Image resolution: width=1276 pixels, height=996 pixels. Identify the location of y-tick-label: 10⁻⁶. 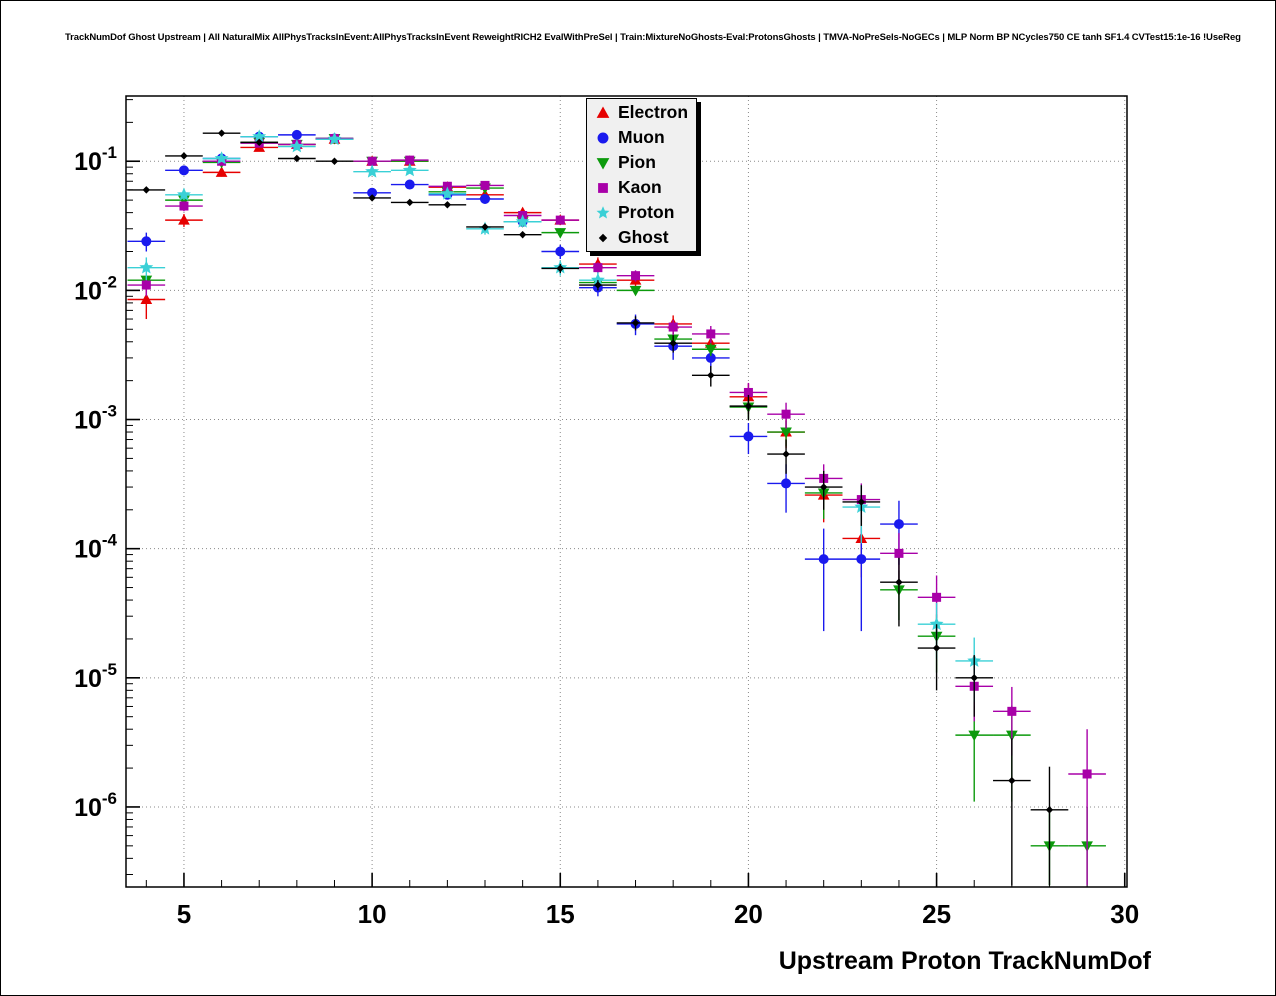
(95, 805).